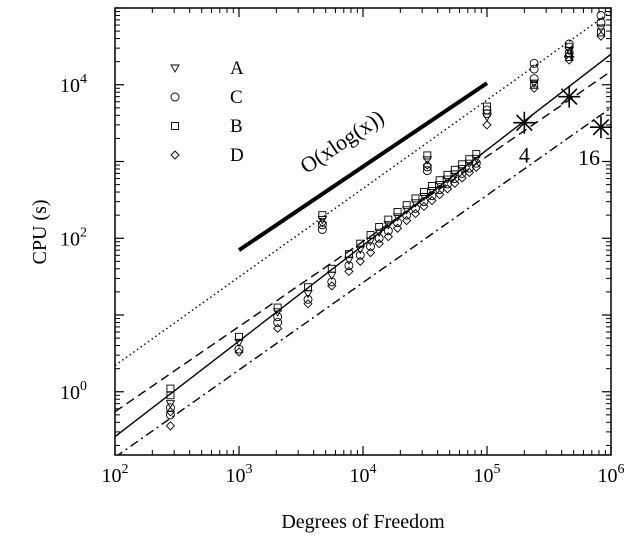 The image size is (642, 536). Describe the element at coordinates (589, 157) in the screenshot. I see `star-label: 16` at that location.